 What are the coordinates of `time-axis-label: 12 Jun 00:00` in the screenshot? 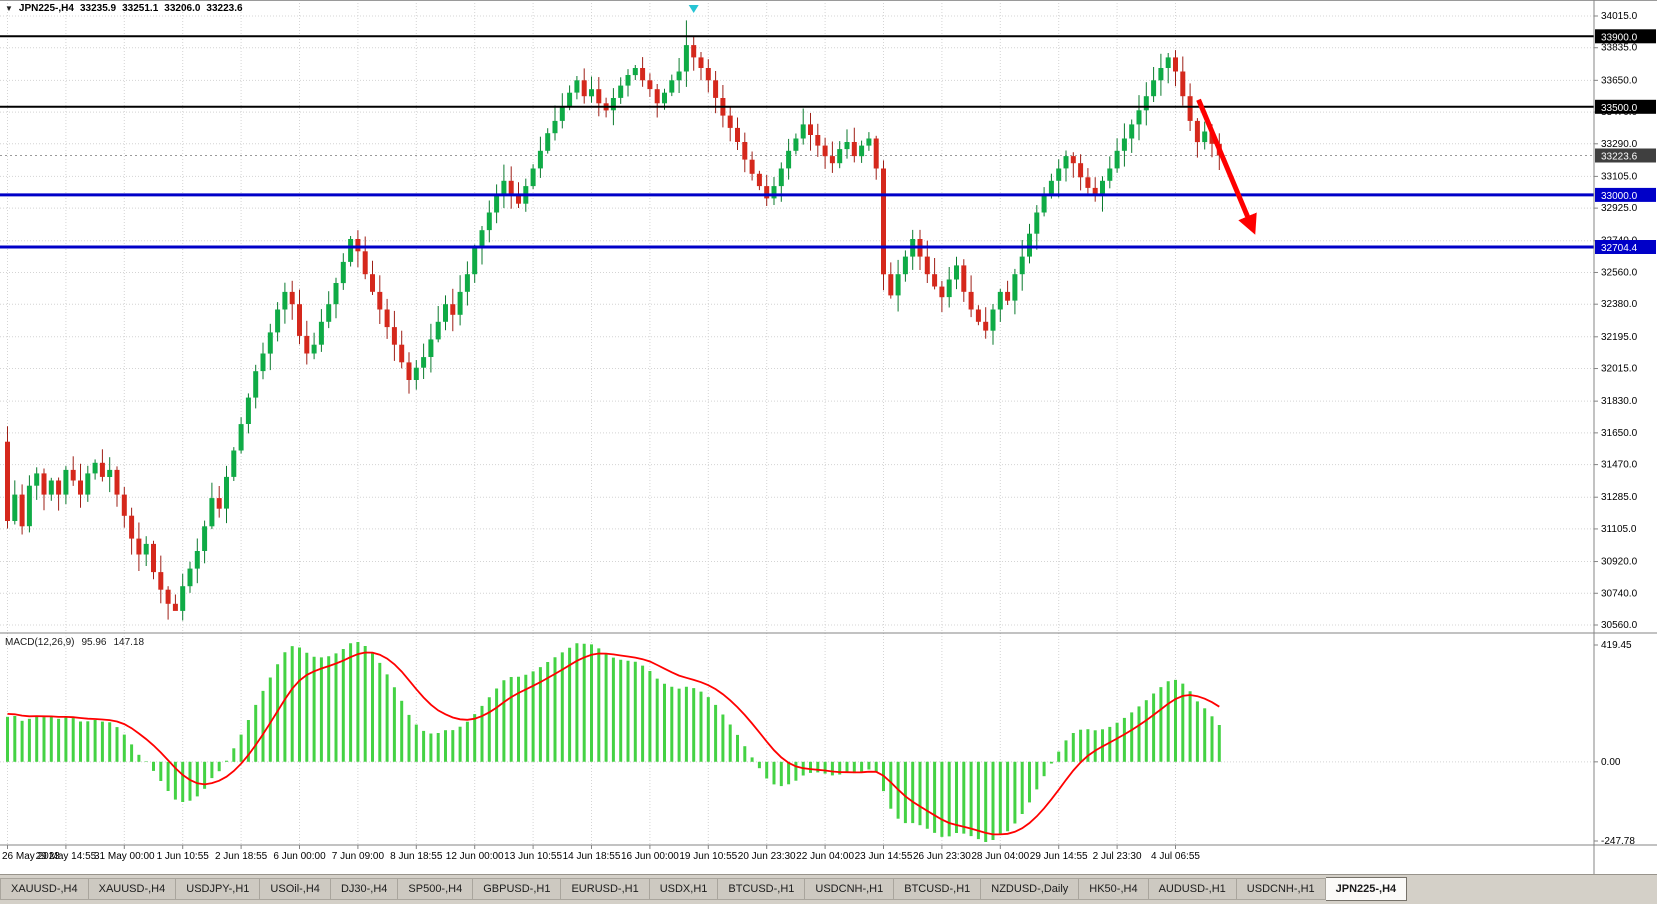 It's located at (475, 856).